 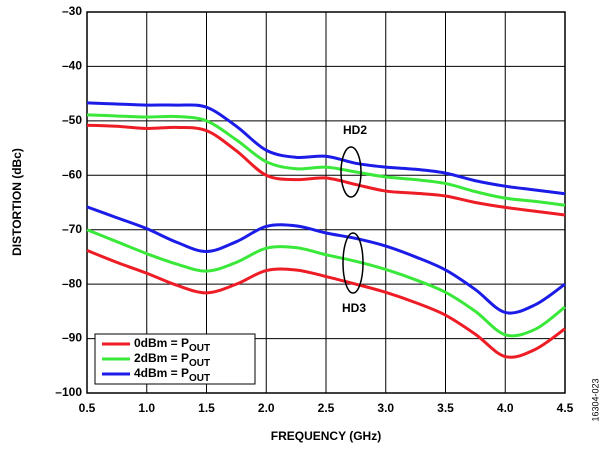 What do you see at coordinates (565, 408) in the screenshot?
I see `x-tick-label: 4.5` at bounding box center [565, 408].